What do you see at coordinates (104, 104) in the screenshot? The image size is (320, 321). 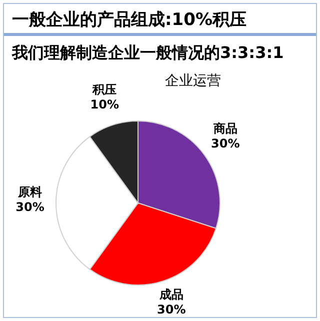 I see `data-label: 10%` at bounding box center [104, 104].